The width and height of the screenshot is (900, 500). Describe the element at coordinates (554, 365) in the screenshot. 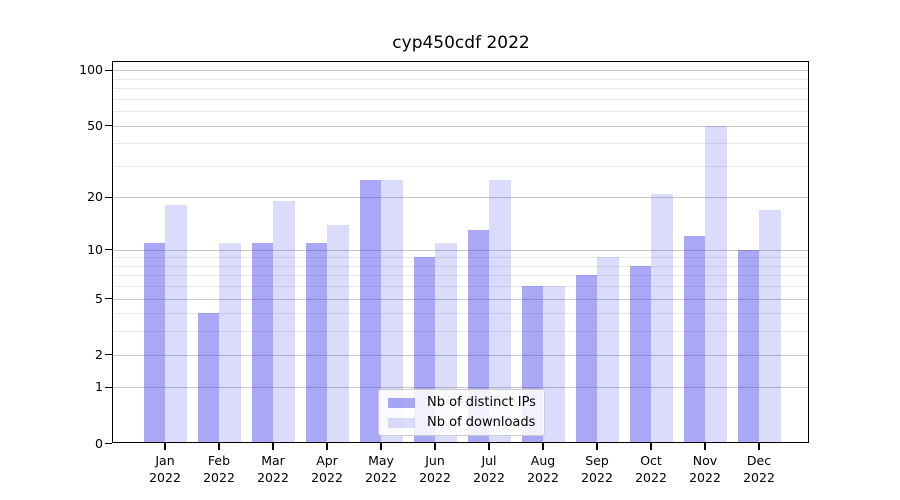

I see `bar-downloads-aug` at that location.